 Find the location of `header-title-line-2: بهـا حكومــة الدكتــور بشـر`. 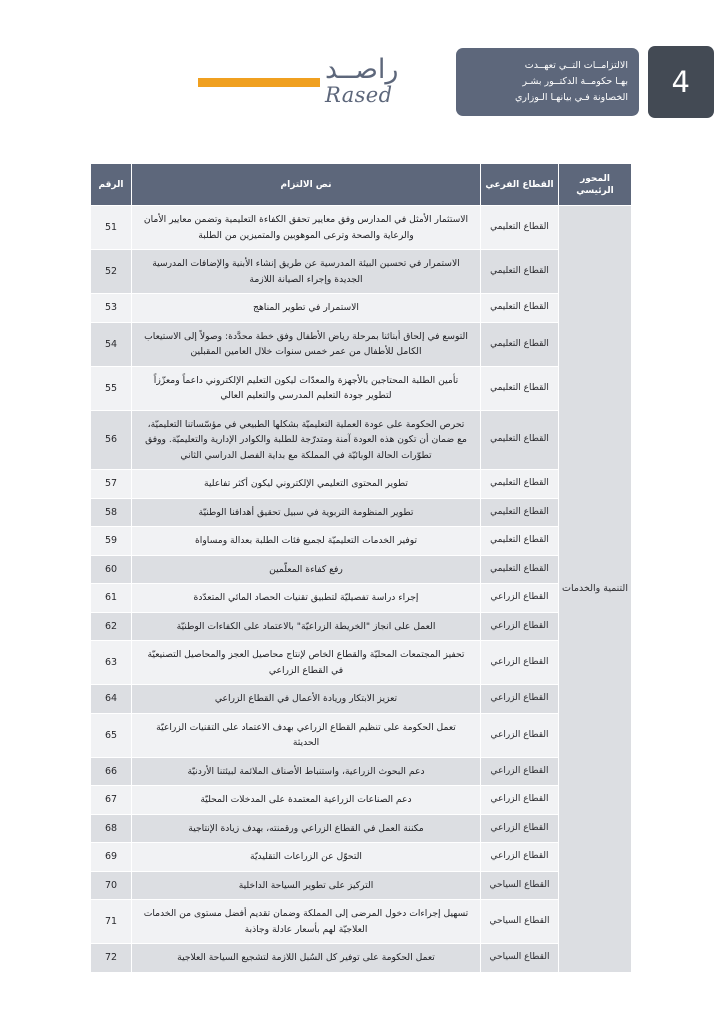

header-title-line-2: بهـا حكومــة الدكتــور بشـر is located at coordinates (575, 81).